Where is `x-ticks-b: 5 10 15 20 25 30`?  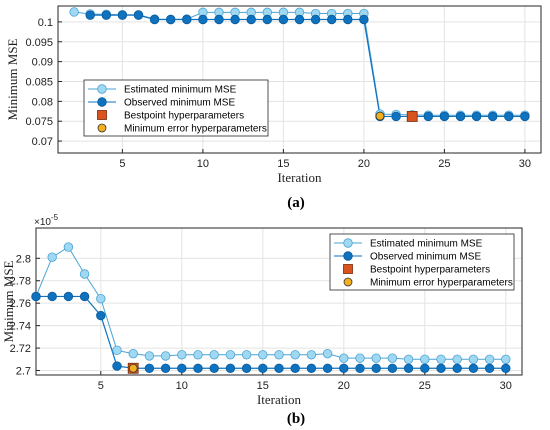 x-ticks-b: 5 10 15 20 25 30 is located at coordinates (305, 381).